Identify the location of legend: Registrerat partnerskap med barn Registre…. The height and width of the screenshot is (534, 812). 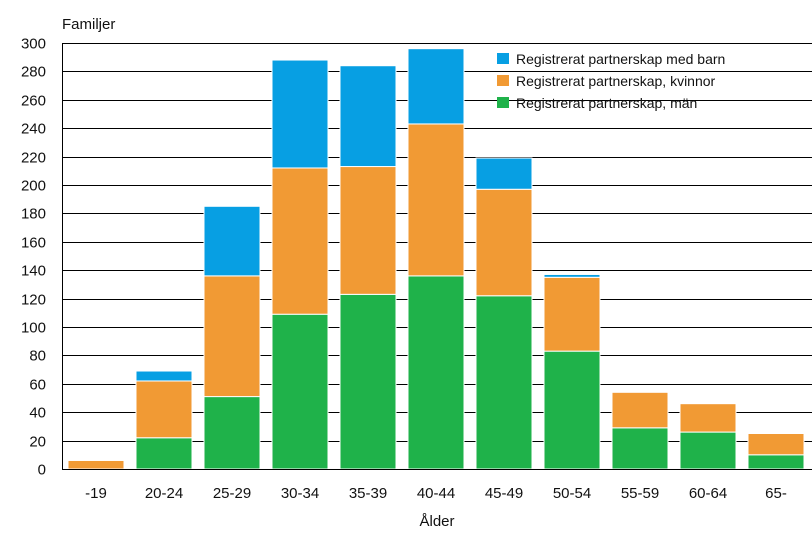
(611, 81).